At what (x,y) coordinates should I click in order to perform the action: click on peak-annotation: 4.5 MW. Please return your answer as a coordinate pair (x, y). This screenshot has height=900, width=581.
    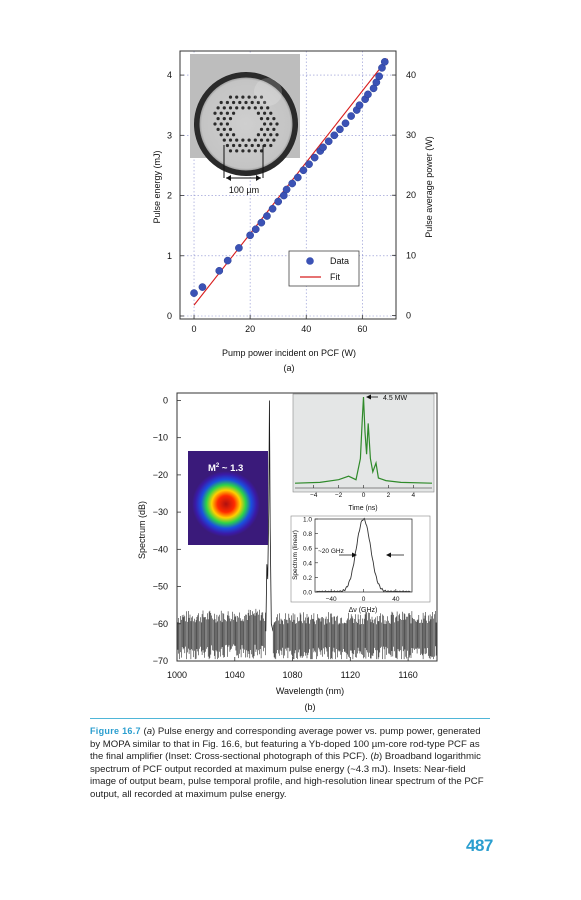
    Looking at the image, I should click on (395, 398).